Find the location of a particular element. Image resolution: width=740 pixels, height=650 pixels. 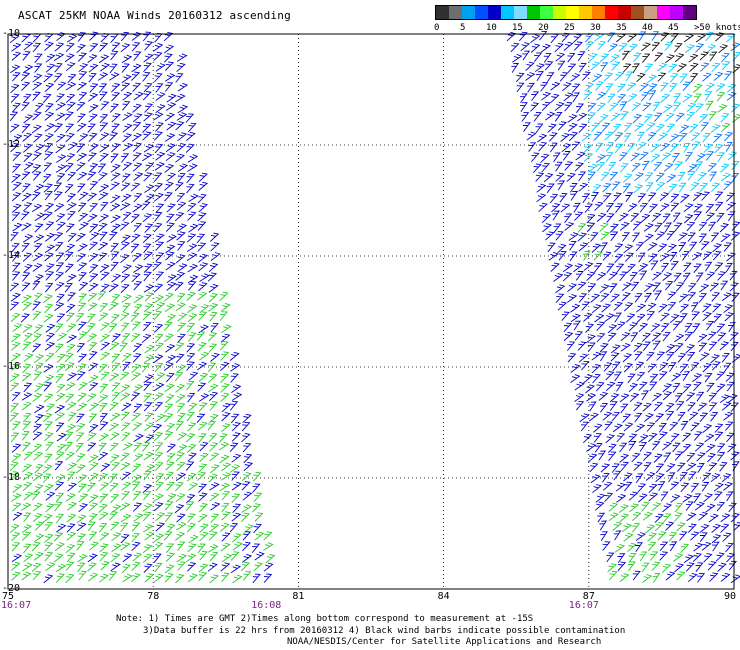

legend-label: 25 is located at coordinates (569, 28).